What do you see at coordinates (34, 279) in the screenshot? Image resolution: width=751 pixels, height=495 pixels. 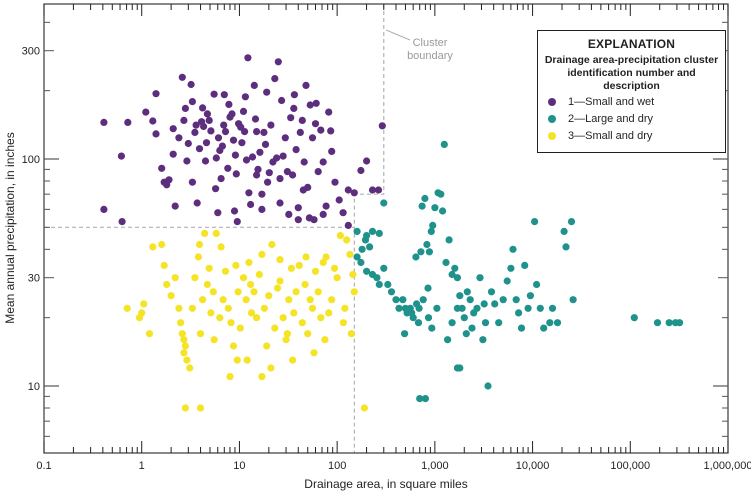 I see `y-tick-label: 30` at bounding box center [34, 279].